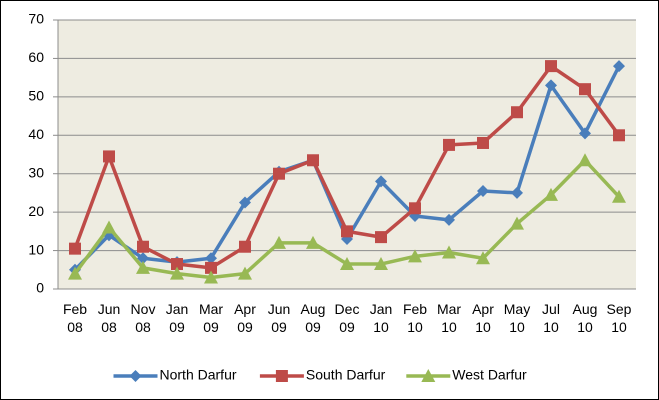 The height and width of the screenshot is (400, 659). I want to click on y-tick-label: 60, so click(36, 57).